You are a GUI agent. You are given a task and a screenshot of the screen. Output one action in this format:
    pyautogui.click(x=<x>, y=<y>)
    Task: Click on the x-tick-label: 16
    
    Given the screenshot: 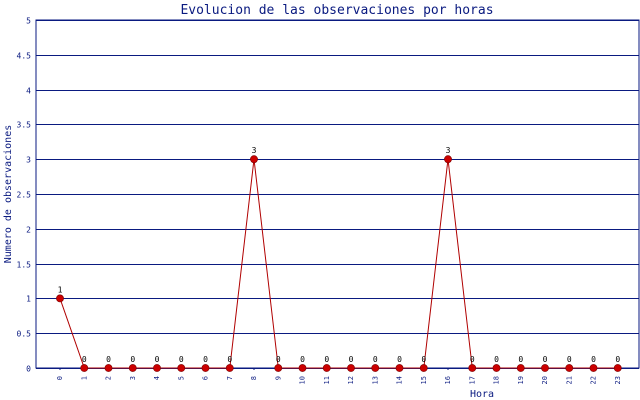 What is the action you would take?
    pyautogui.click(x=448, y=380)
    